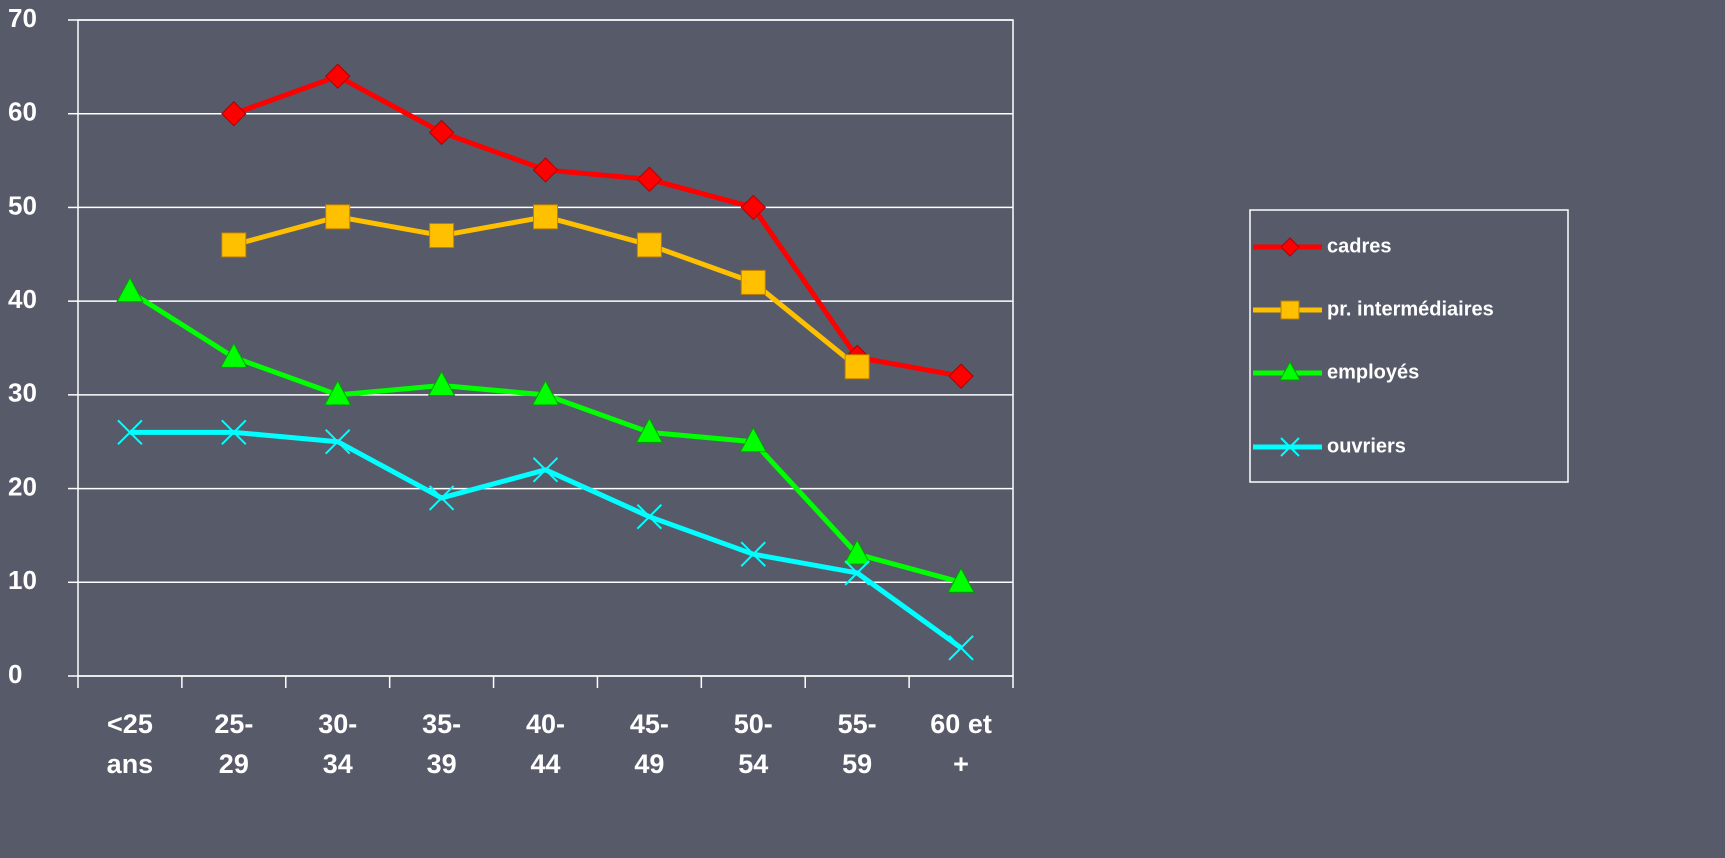 The width and height of the screenshot is (1725, 858). What do you see at coordinates (337, 724) in the screenshot?
I see `x-tick-label: 30-` at bounding box center [337, 724].